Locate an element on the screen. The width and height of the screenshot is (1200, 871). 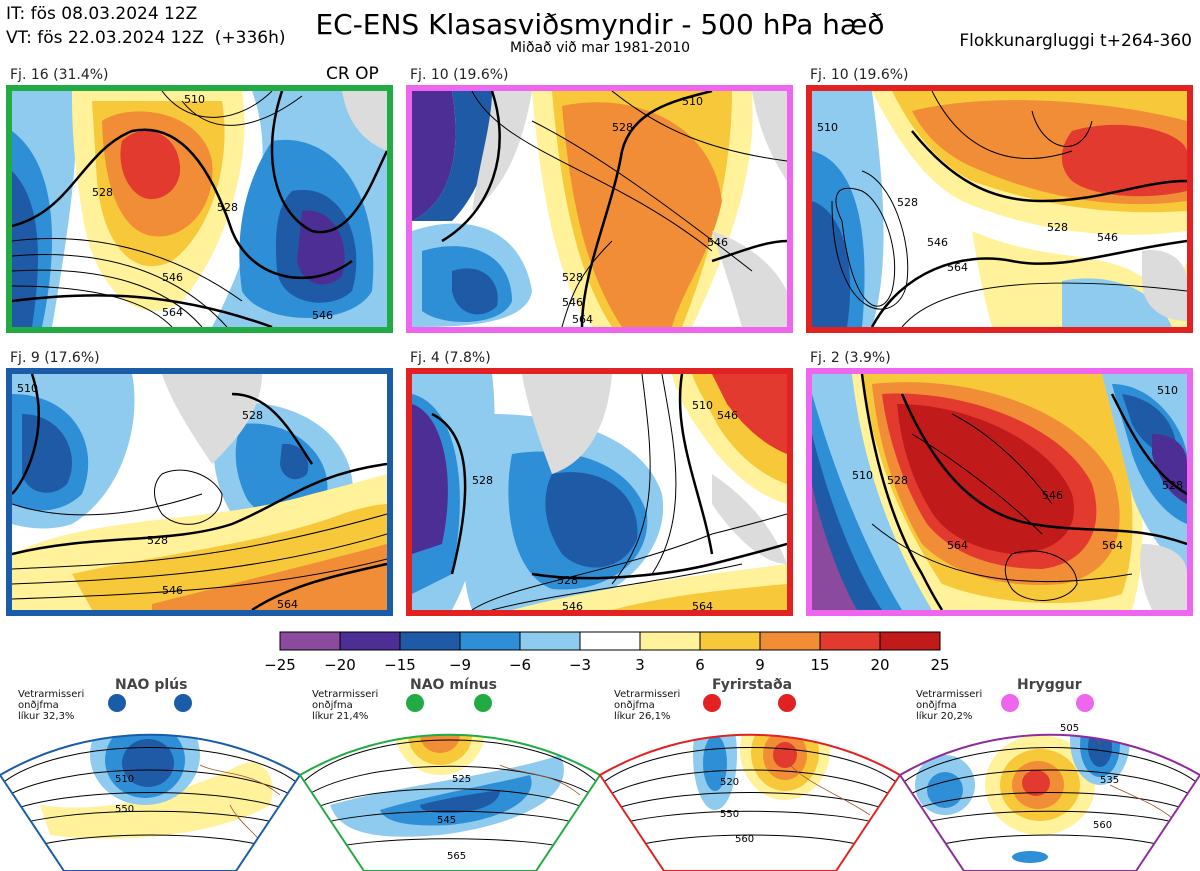
colorbar-tick-label: −15 is located at coordinates (400, 665).